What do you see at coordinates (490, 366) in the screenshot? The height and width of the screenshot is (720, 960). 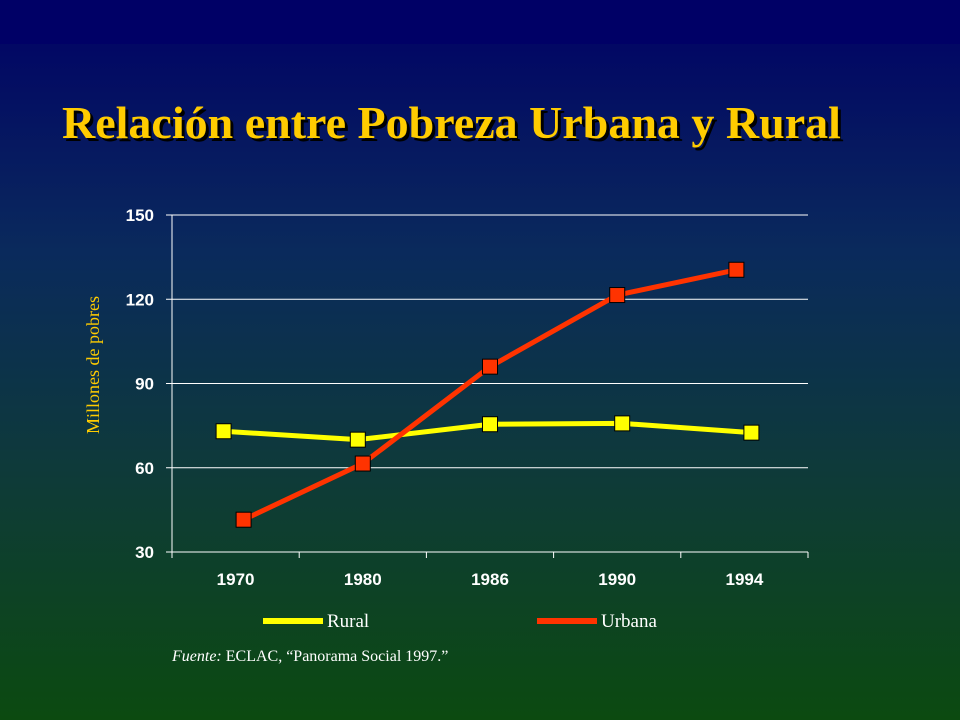 I see `data-point-urbana-1986` at bounding box center [490, 366].